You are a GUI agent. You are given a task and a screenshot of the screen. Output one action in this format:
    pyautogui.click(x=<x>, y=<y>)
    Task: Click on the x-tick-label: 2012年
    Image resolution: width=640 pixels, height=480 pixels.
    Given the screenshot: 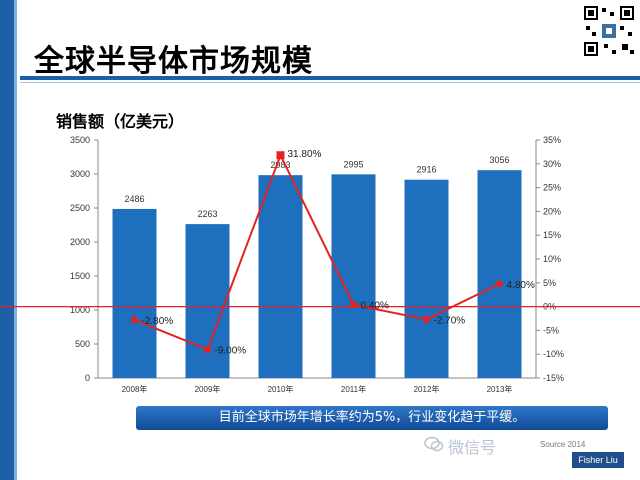 What is the action you would take?
    pyautogui.click(x=427, y=389)
    